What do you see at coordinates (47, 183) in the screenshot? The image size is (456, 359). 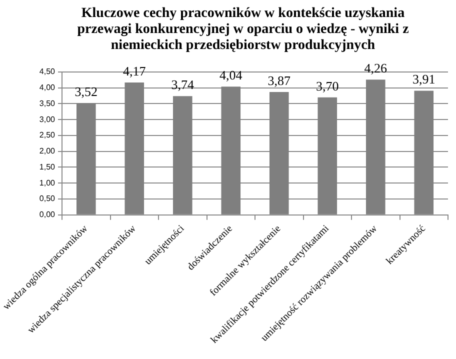 I see `y-tick-label: 1,00` at bounding box center [47, 183].